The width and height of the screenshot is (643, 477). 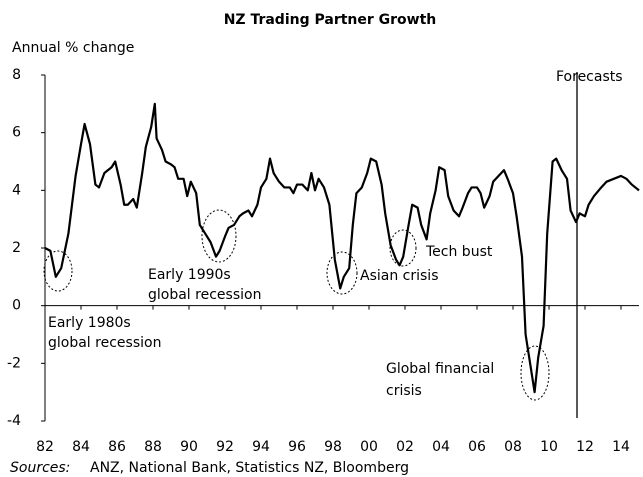 I want to click on x-tick-label: 94, so click(x=261, y=447).